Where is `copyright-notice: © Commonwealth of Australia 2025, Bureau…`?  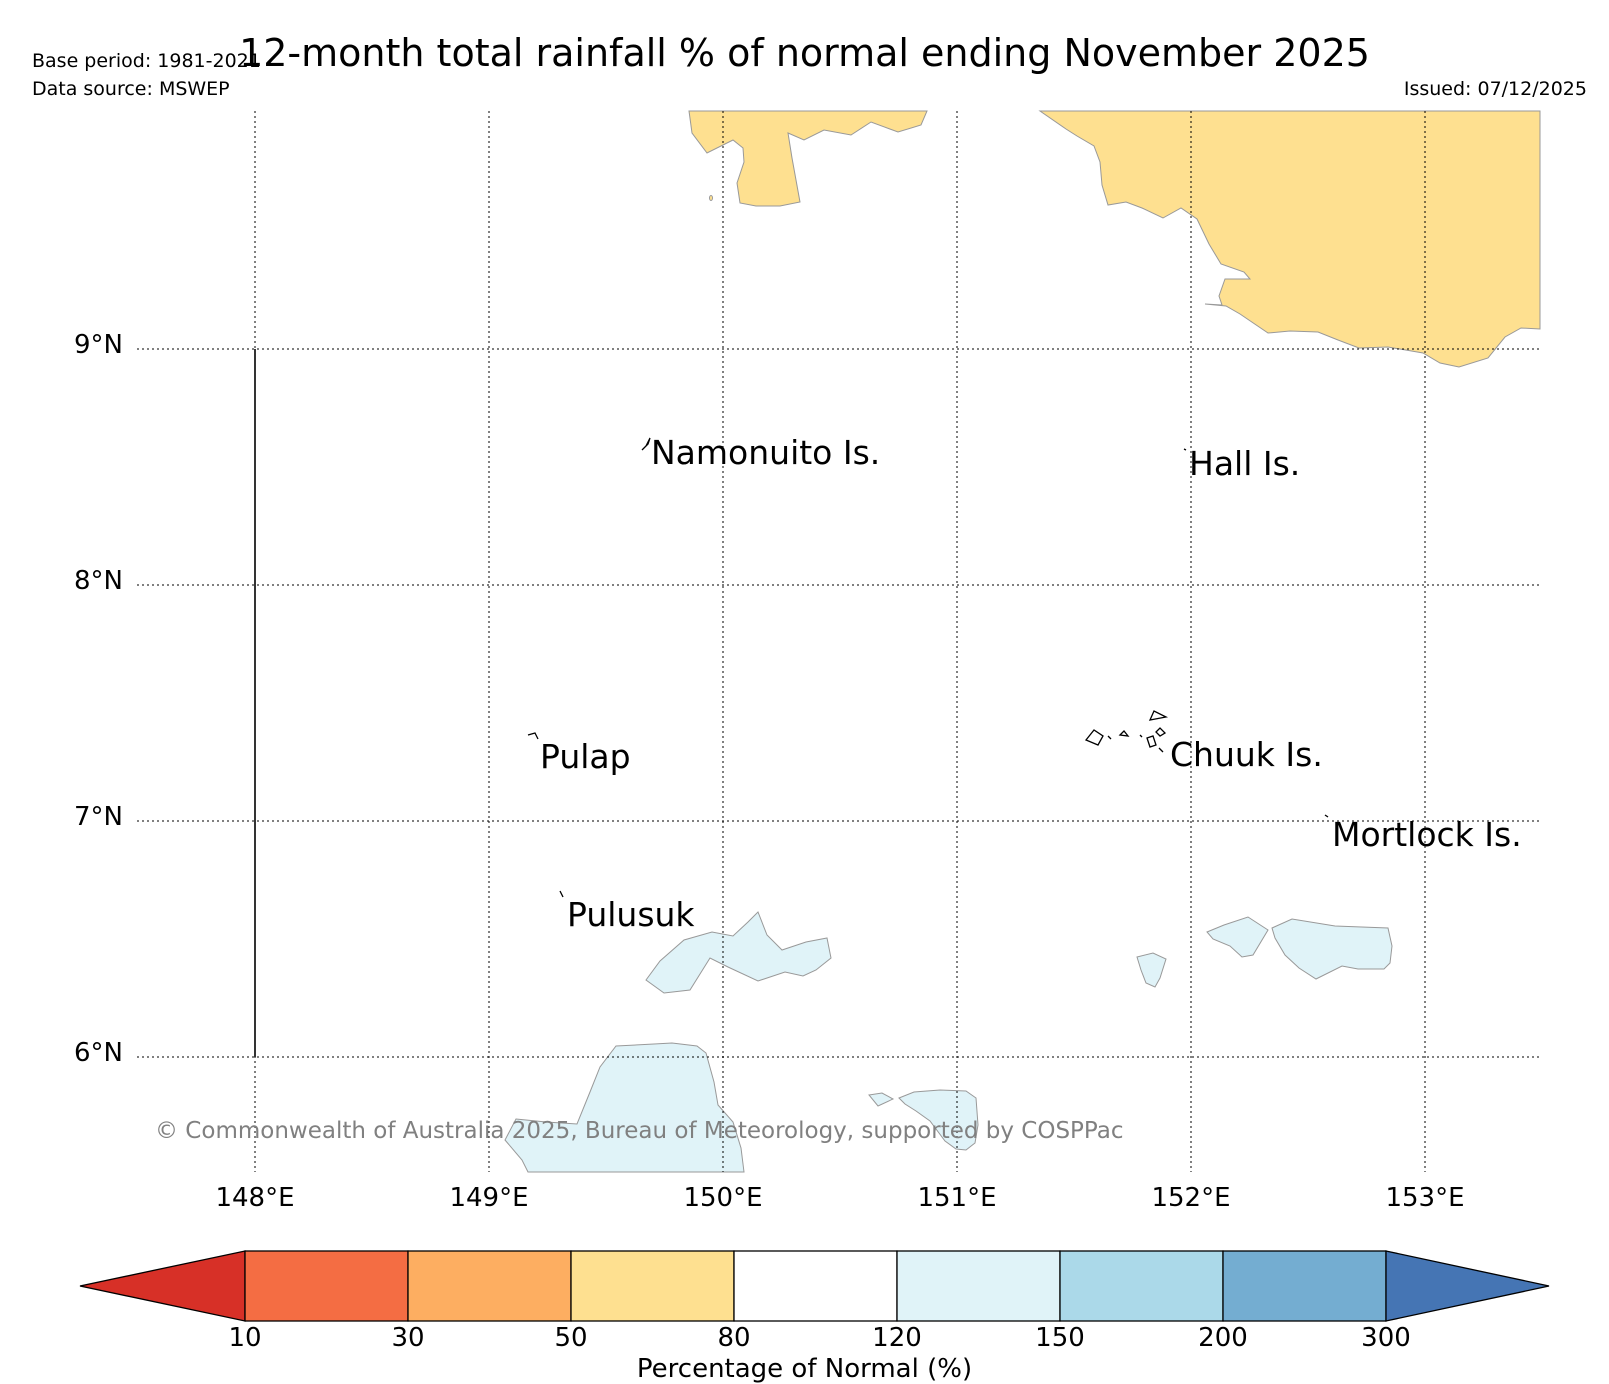
copyright-notice: © Commonwealth of Australia 2025, Bureau… is located at coordinates (639, 1131).